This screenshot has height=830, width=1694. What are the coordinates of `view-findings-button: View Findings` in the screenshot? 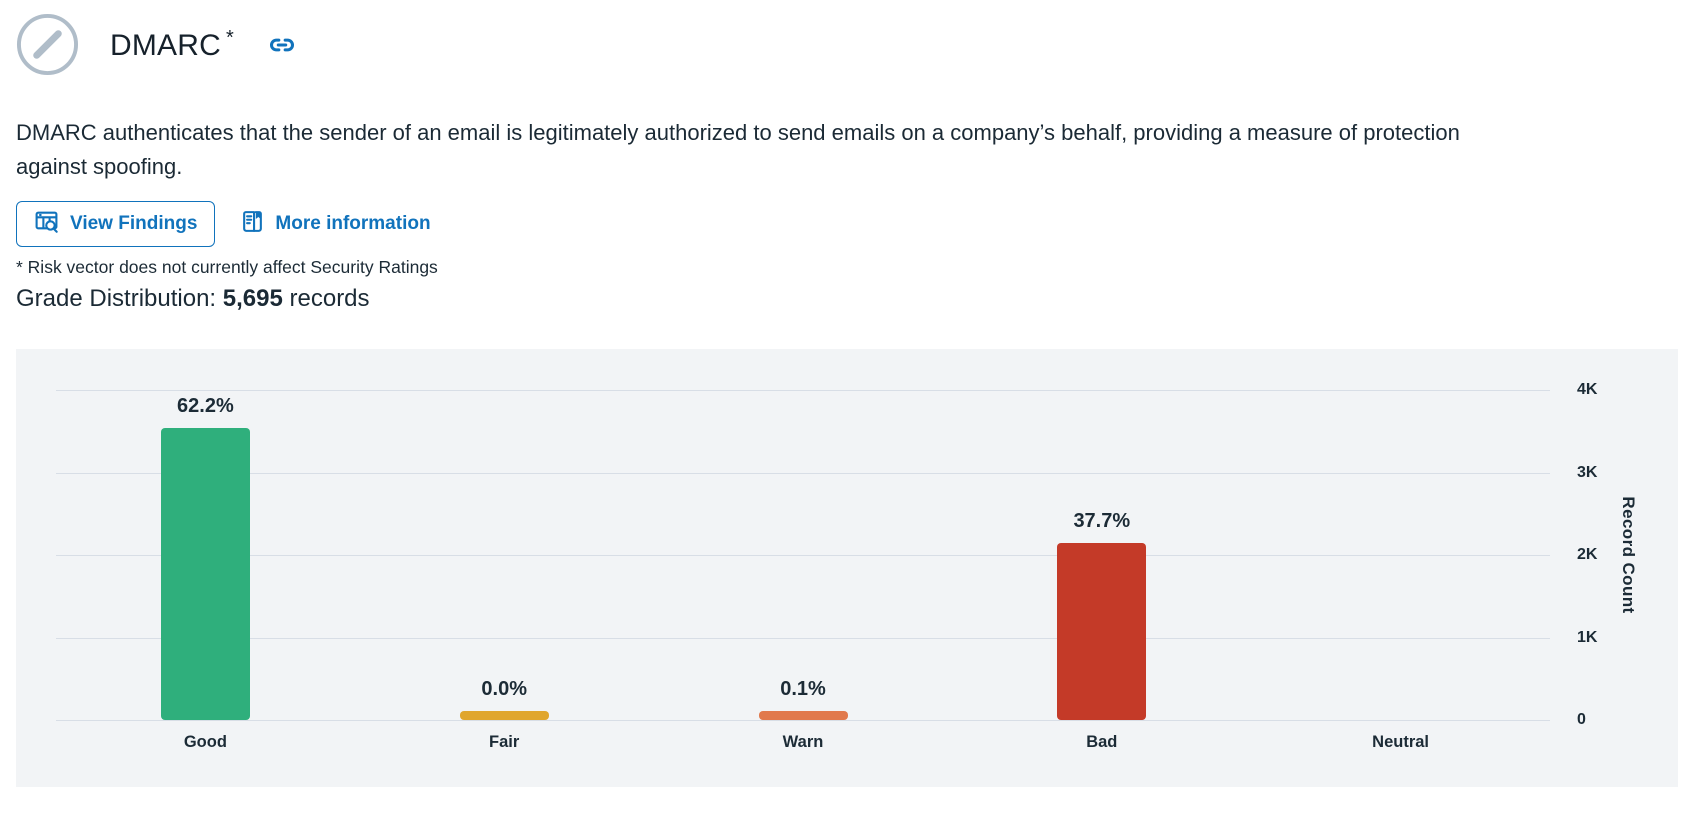 It's located at (116, 224).